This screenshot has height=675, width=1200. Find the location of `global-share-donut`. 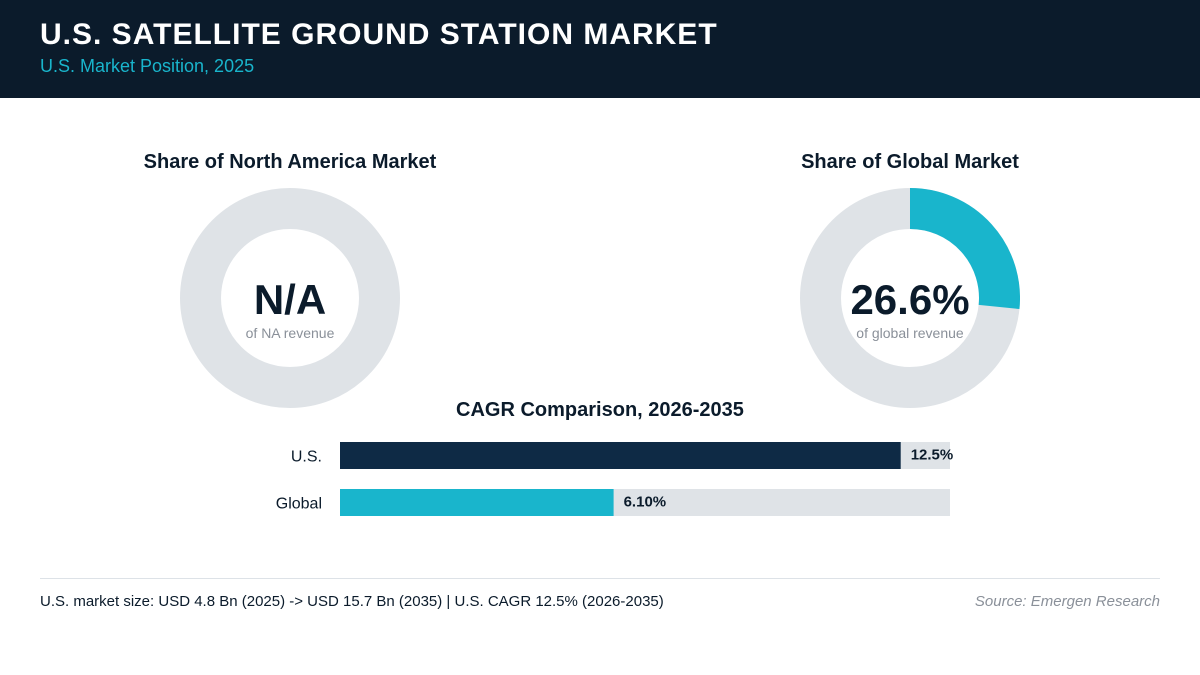

global-share-donut is located at coordinates (910, 298).